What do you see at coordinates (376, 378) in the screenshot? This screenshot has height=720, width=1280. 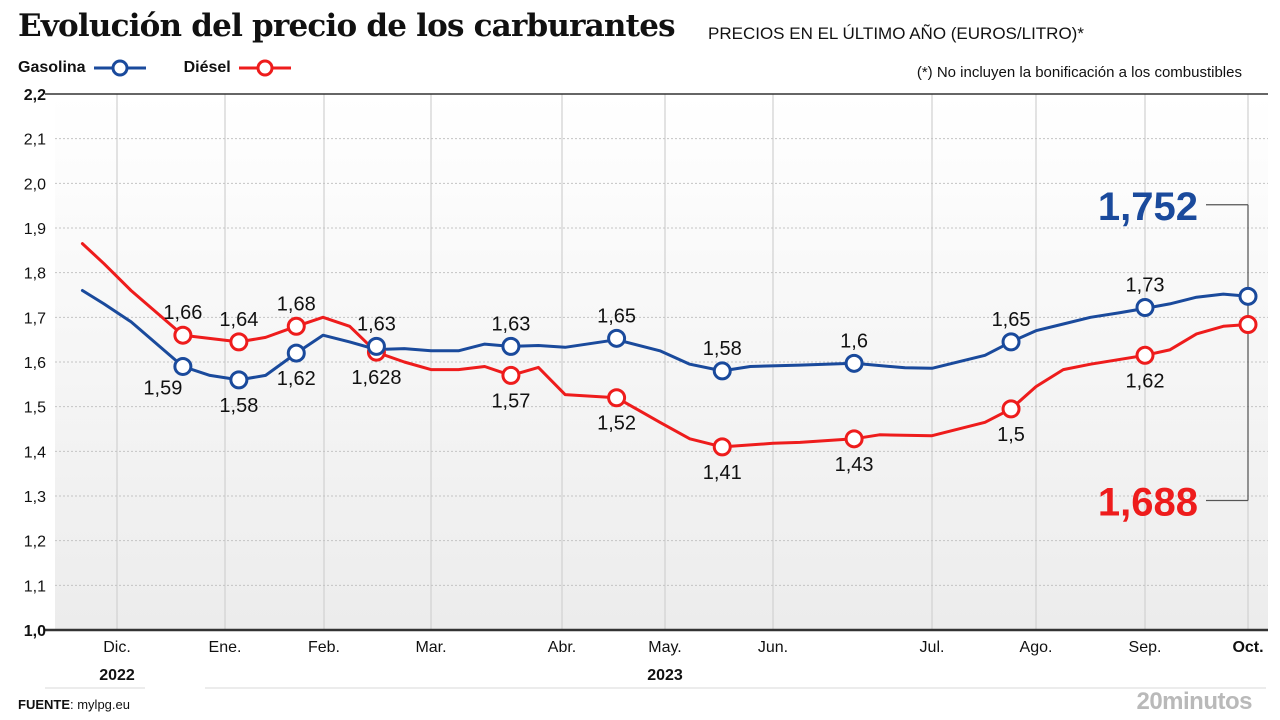 I see `data-label: 1,628` at bounding box center [376, 378].